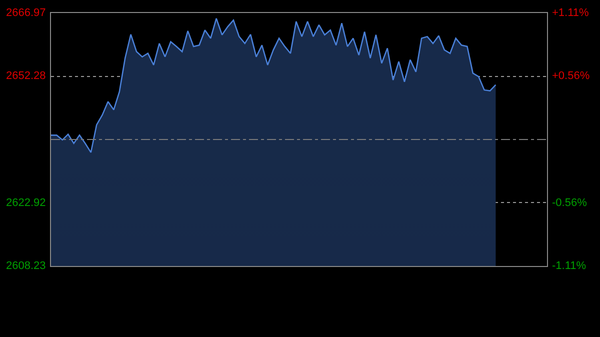 The image size is (600, 337). What do you see at coordinates (26, 13) in the screenshot?
I see `y-tick-label: 2666.97` at bounding box center [26, 13].